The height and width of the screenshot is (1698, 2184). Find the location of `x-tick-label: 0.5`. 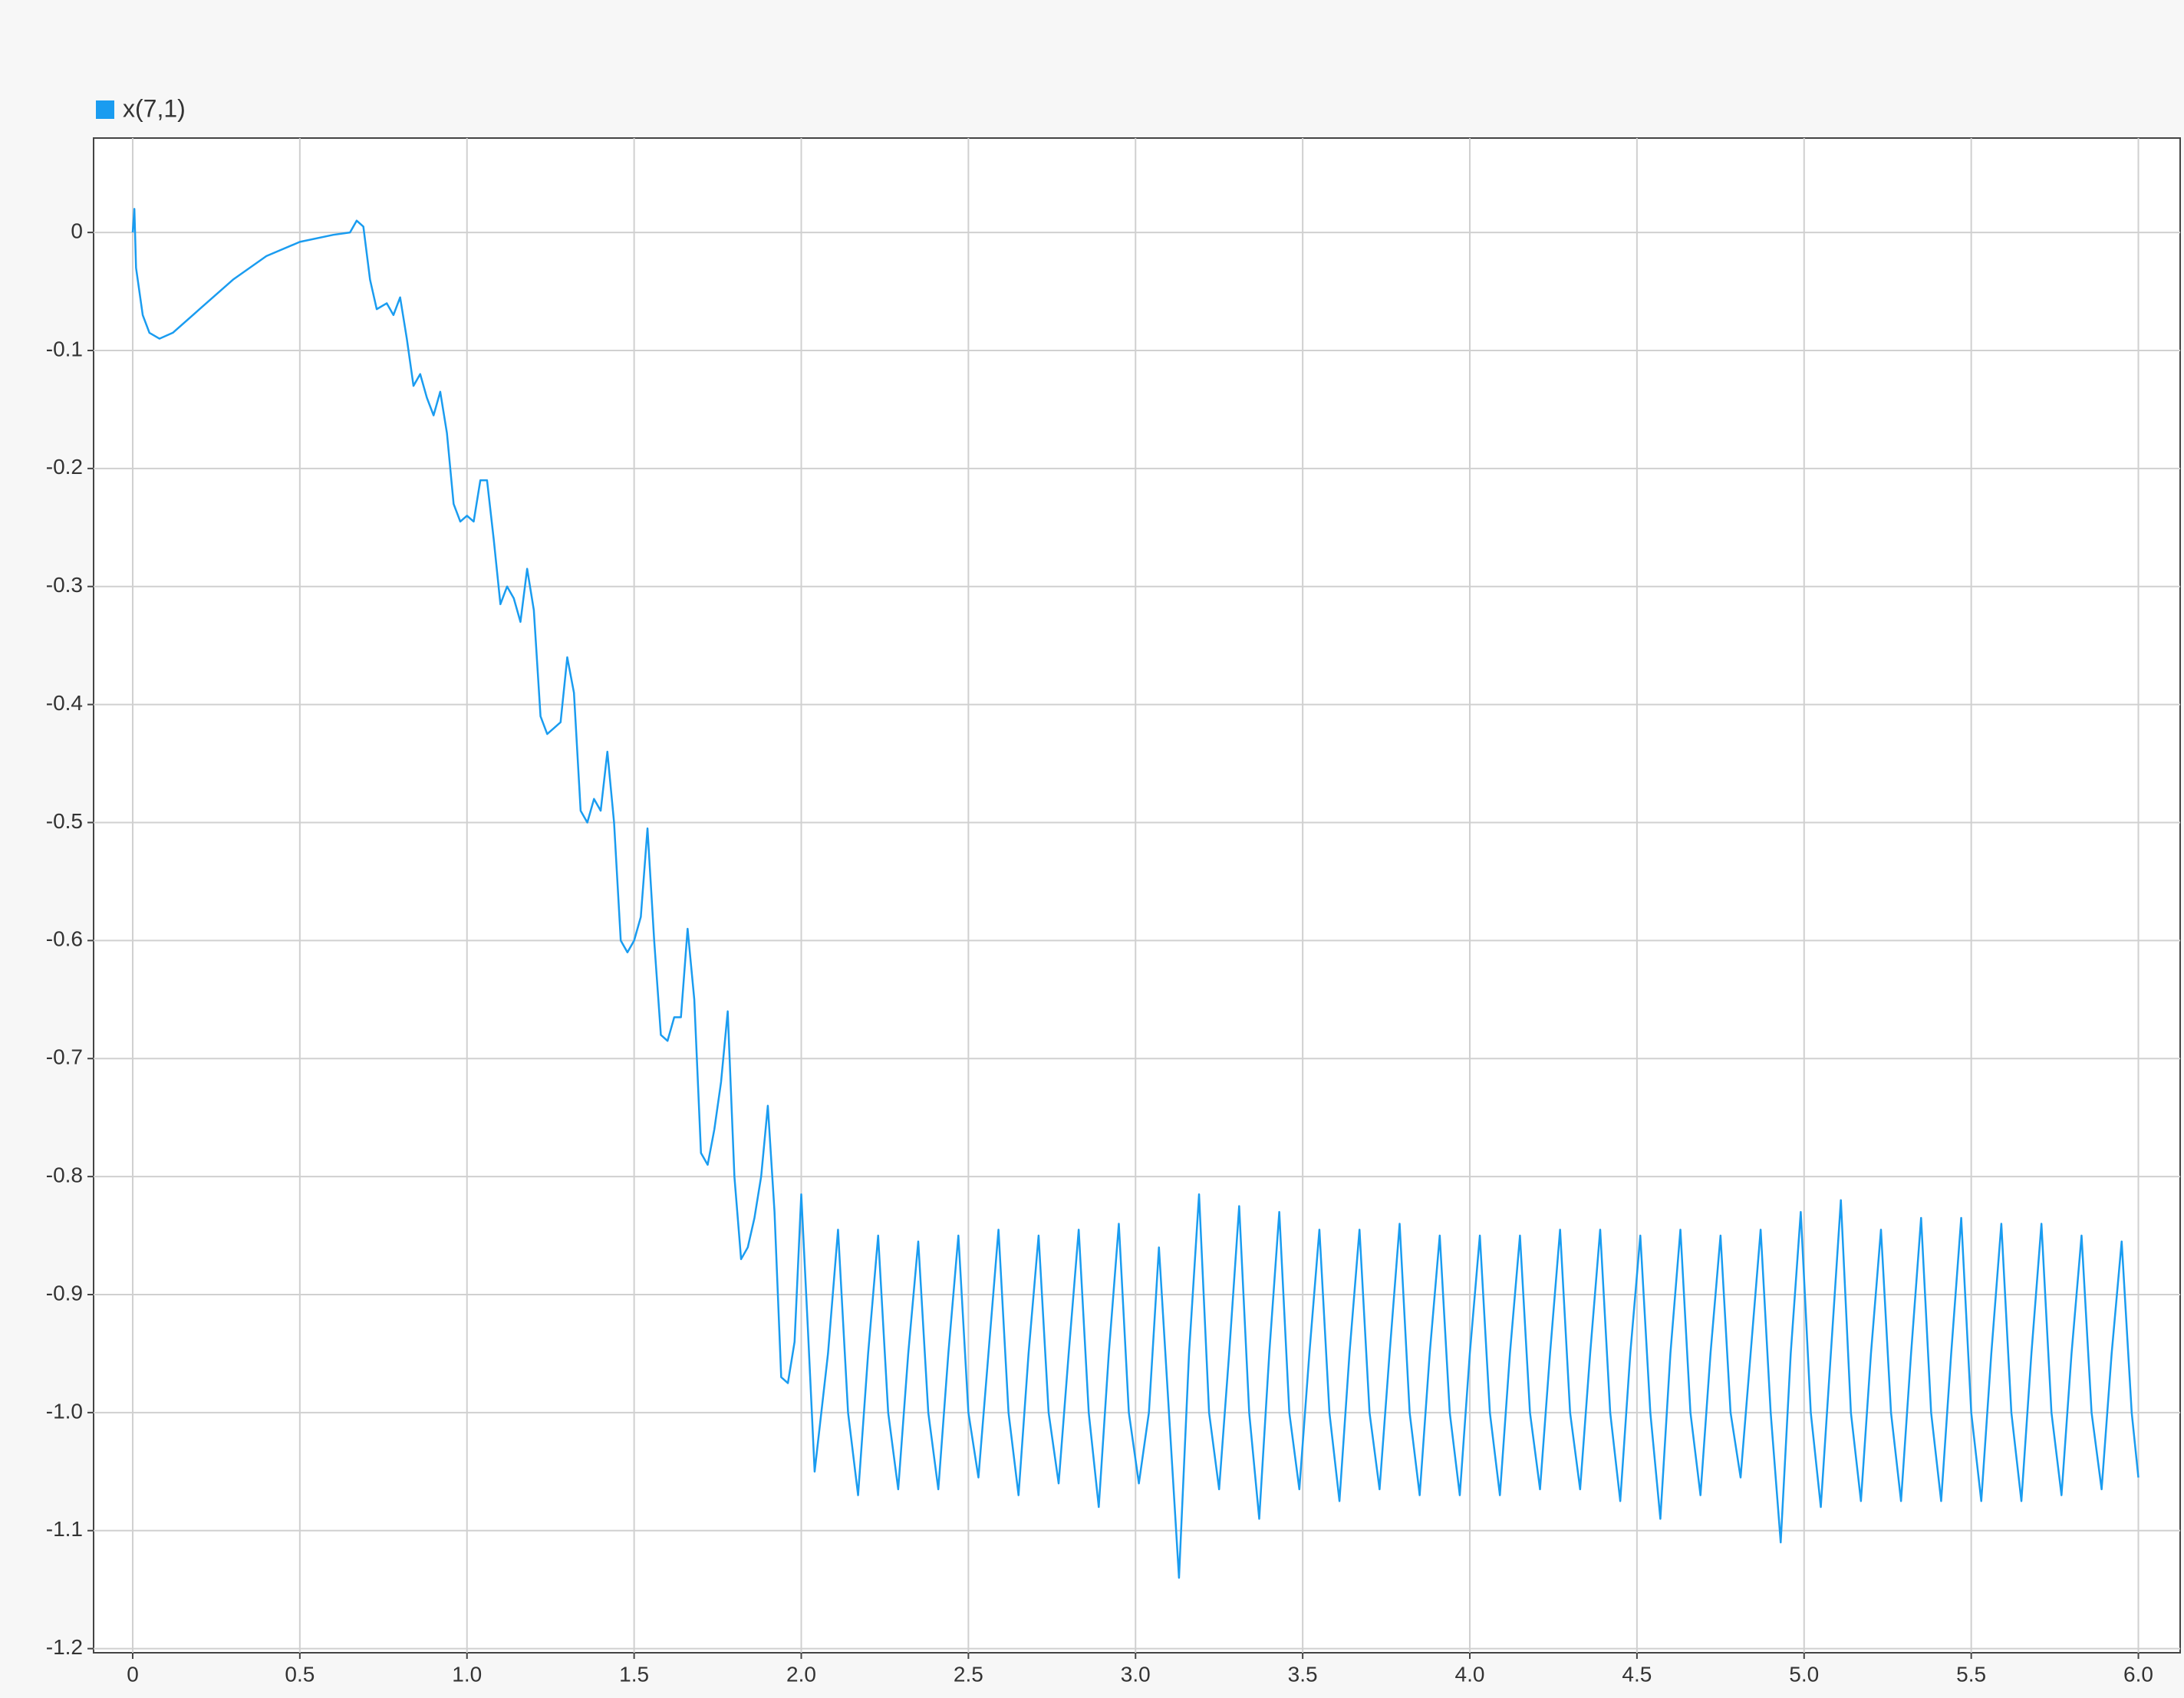

x-tick-label: 0.5 is located at coordinates (300, 1674).